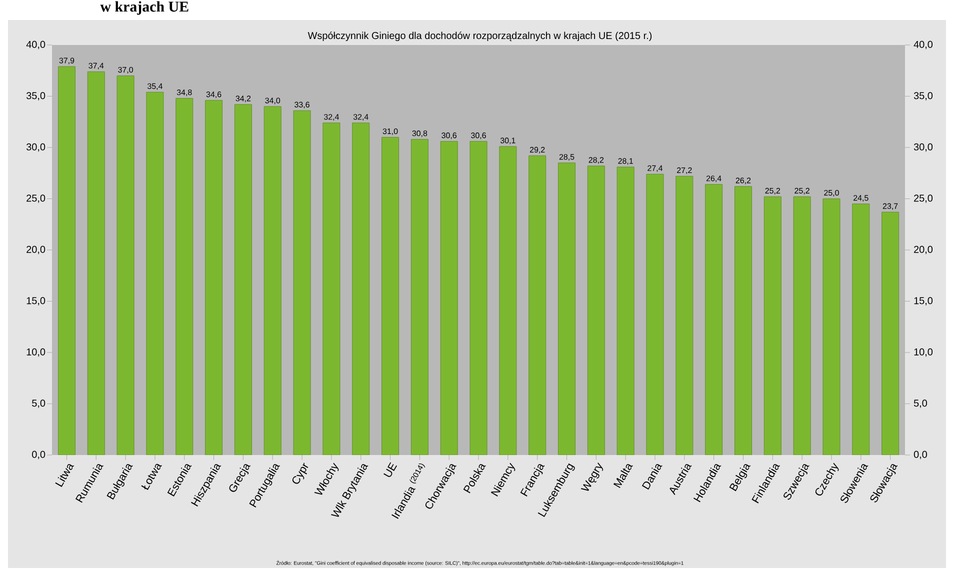  I want to click on y-tick-label: 30,0, so click(923, 147).